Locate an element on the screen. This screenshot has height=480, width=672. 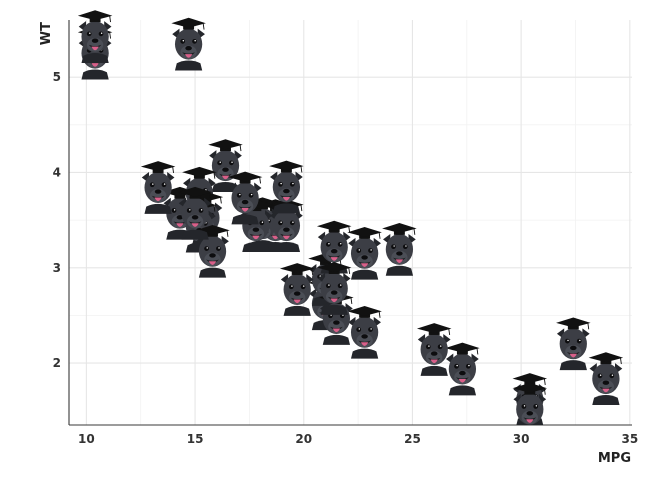
x-tick-label: 25 is located at coordinates (412, 439).